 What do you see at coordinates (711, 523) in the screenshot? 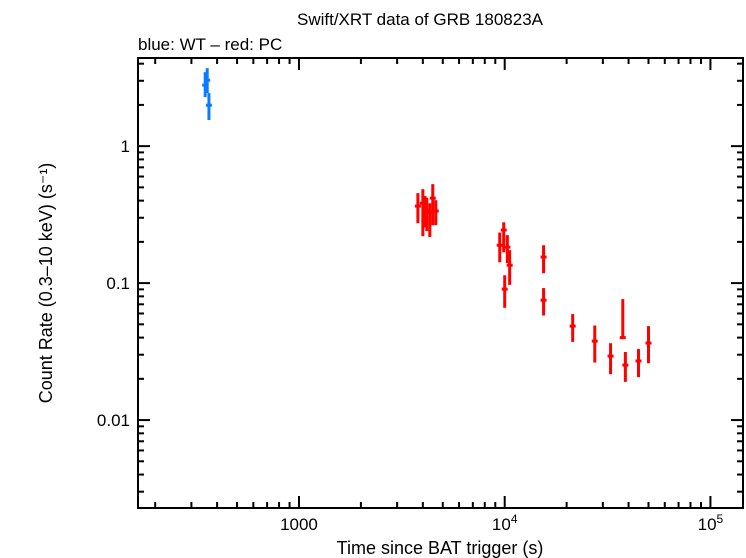
I see `x-tick-label: 10⁵` at bounding box center [711, 523].